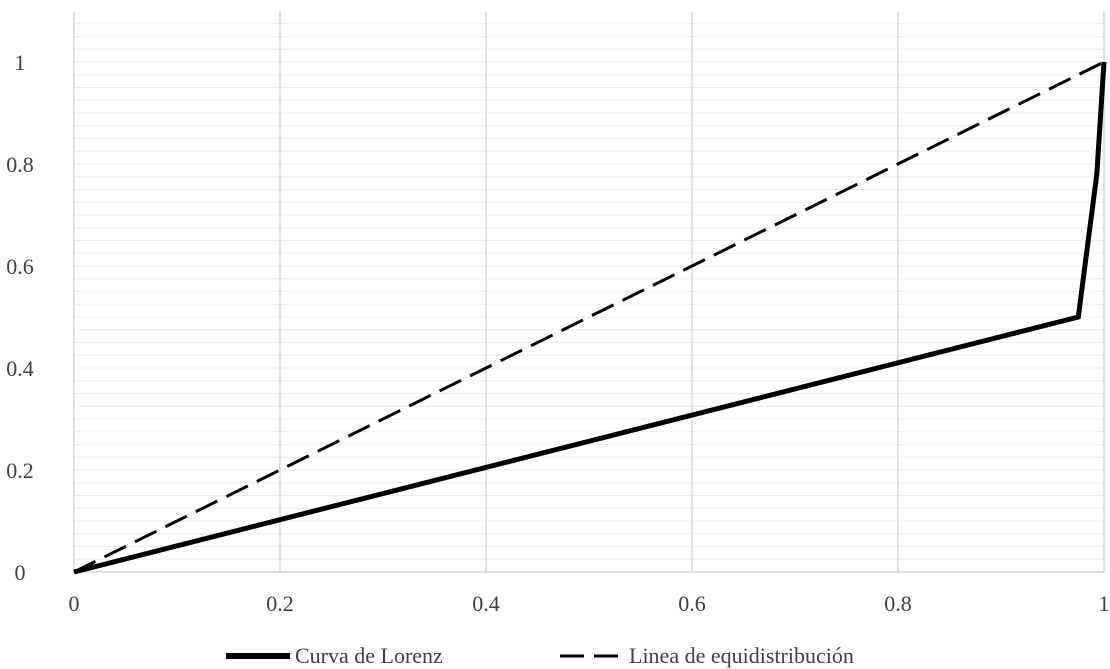 The width and height of the screenshot is (1110, 669). Describe the element at coordinates (589, 603) in the screenshot. I see `x-axis-tick-labels: 0 0.2 0.4 0.6 0.8 1` at that location.